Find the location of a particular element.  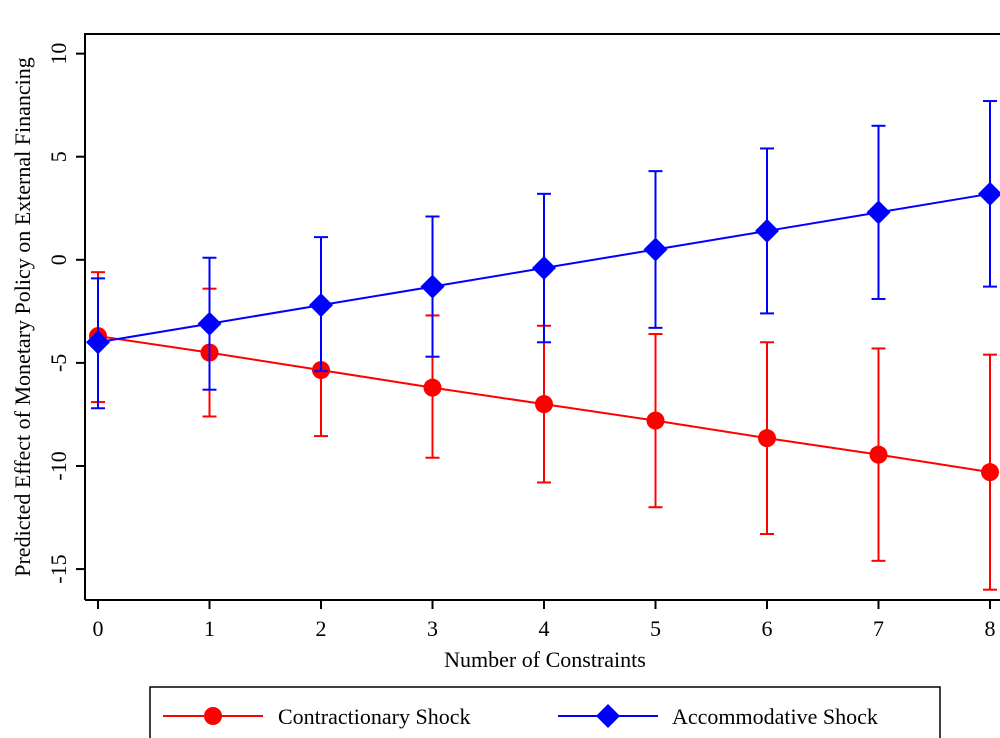

legend-label-accommodative: Accommodative Shock is located at coordinates (775, 716).